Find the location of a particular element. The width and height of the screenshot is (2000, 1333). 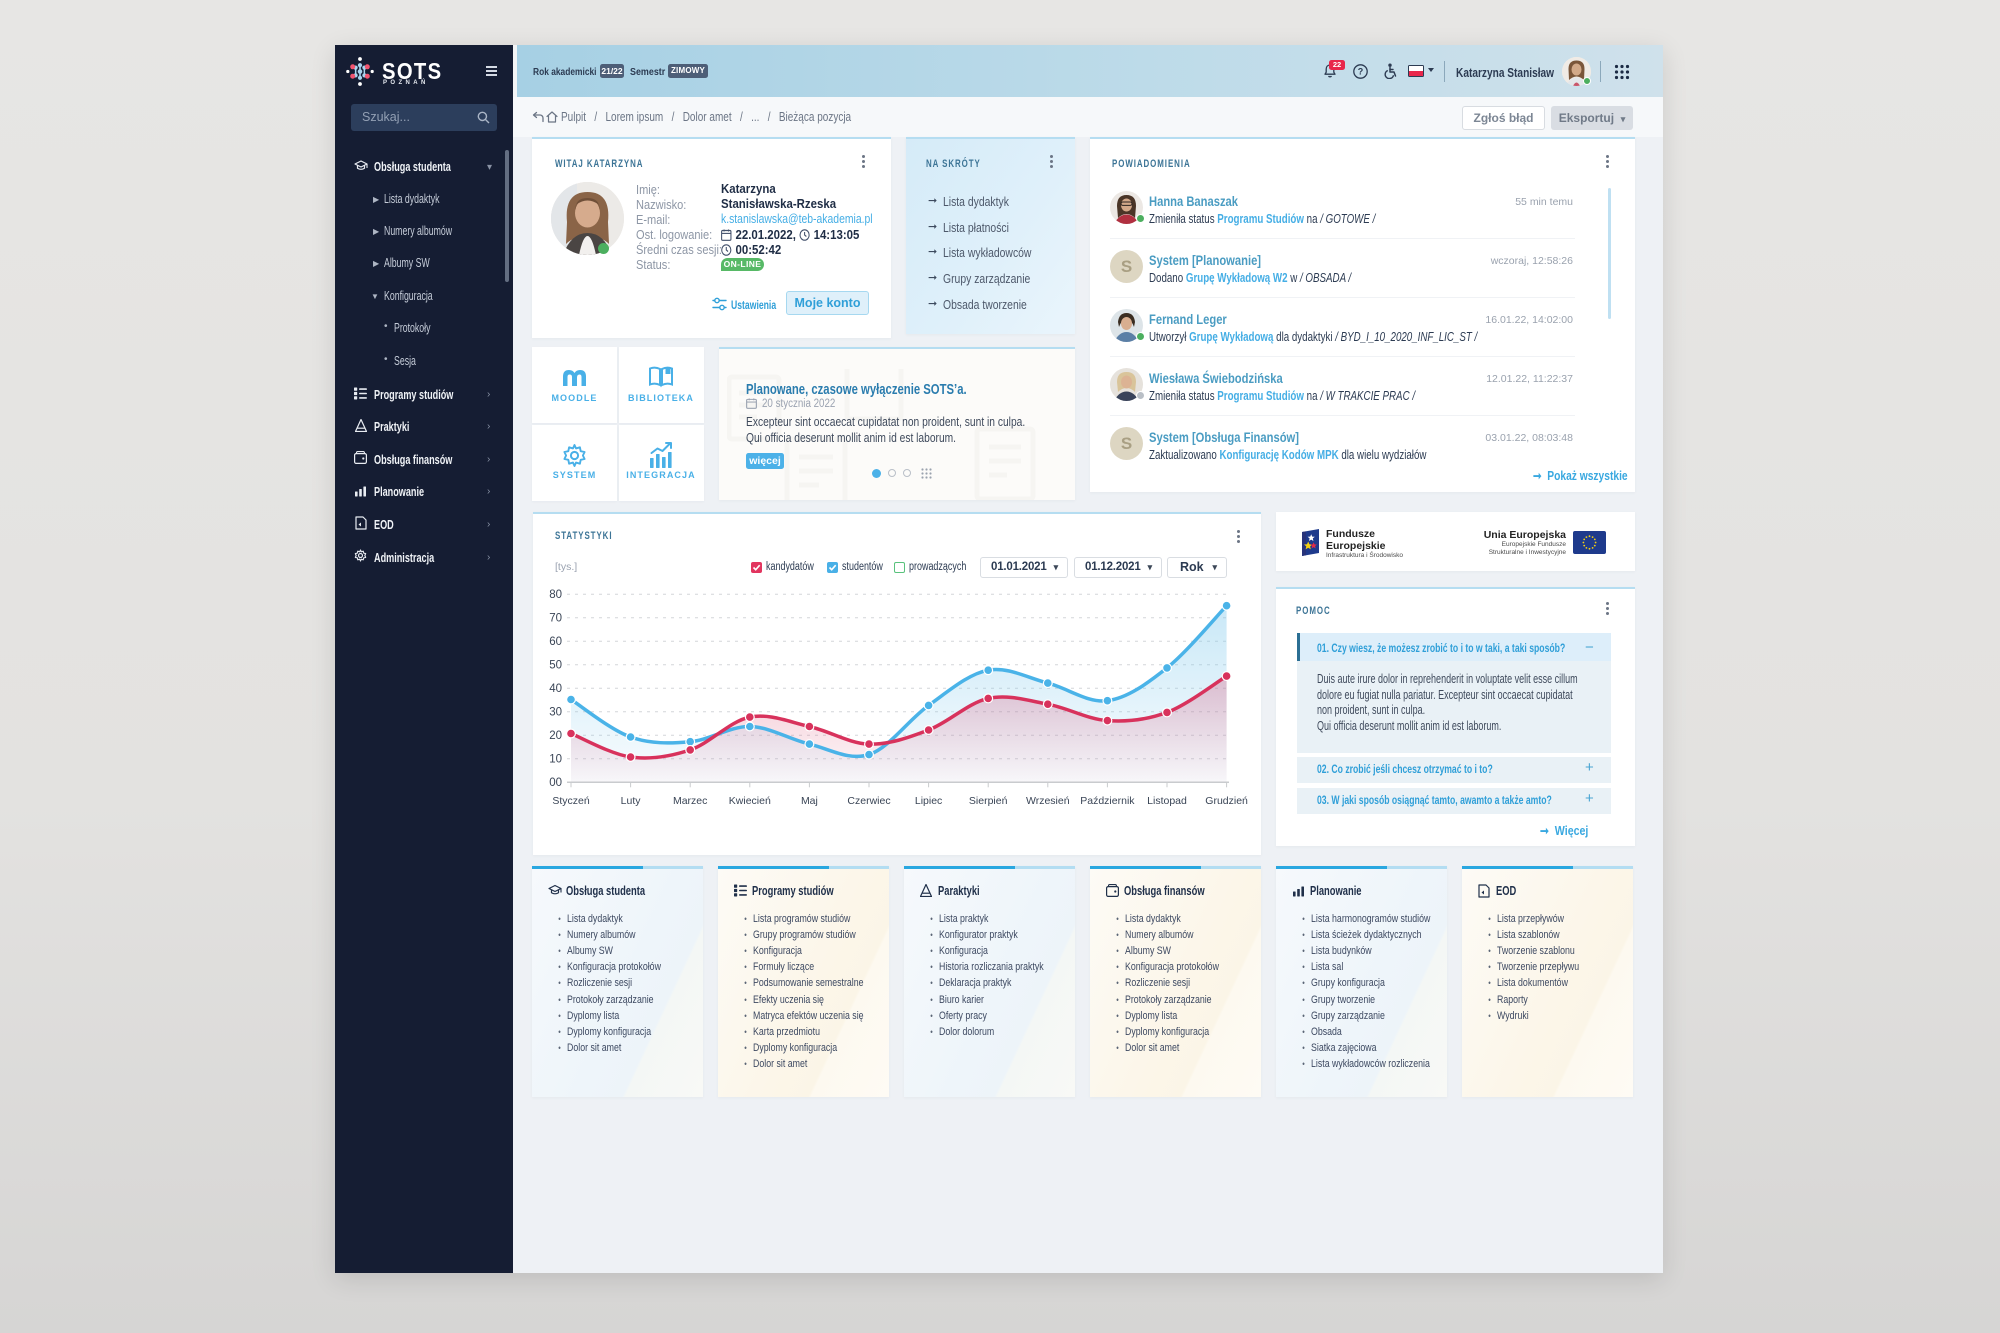

svg-text: 70 is located at coordinates (555, 619).